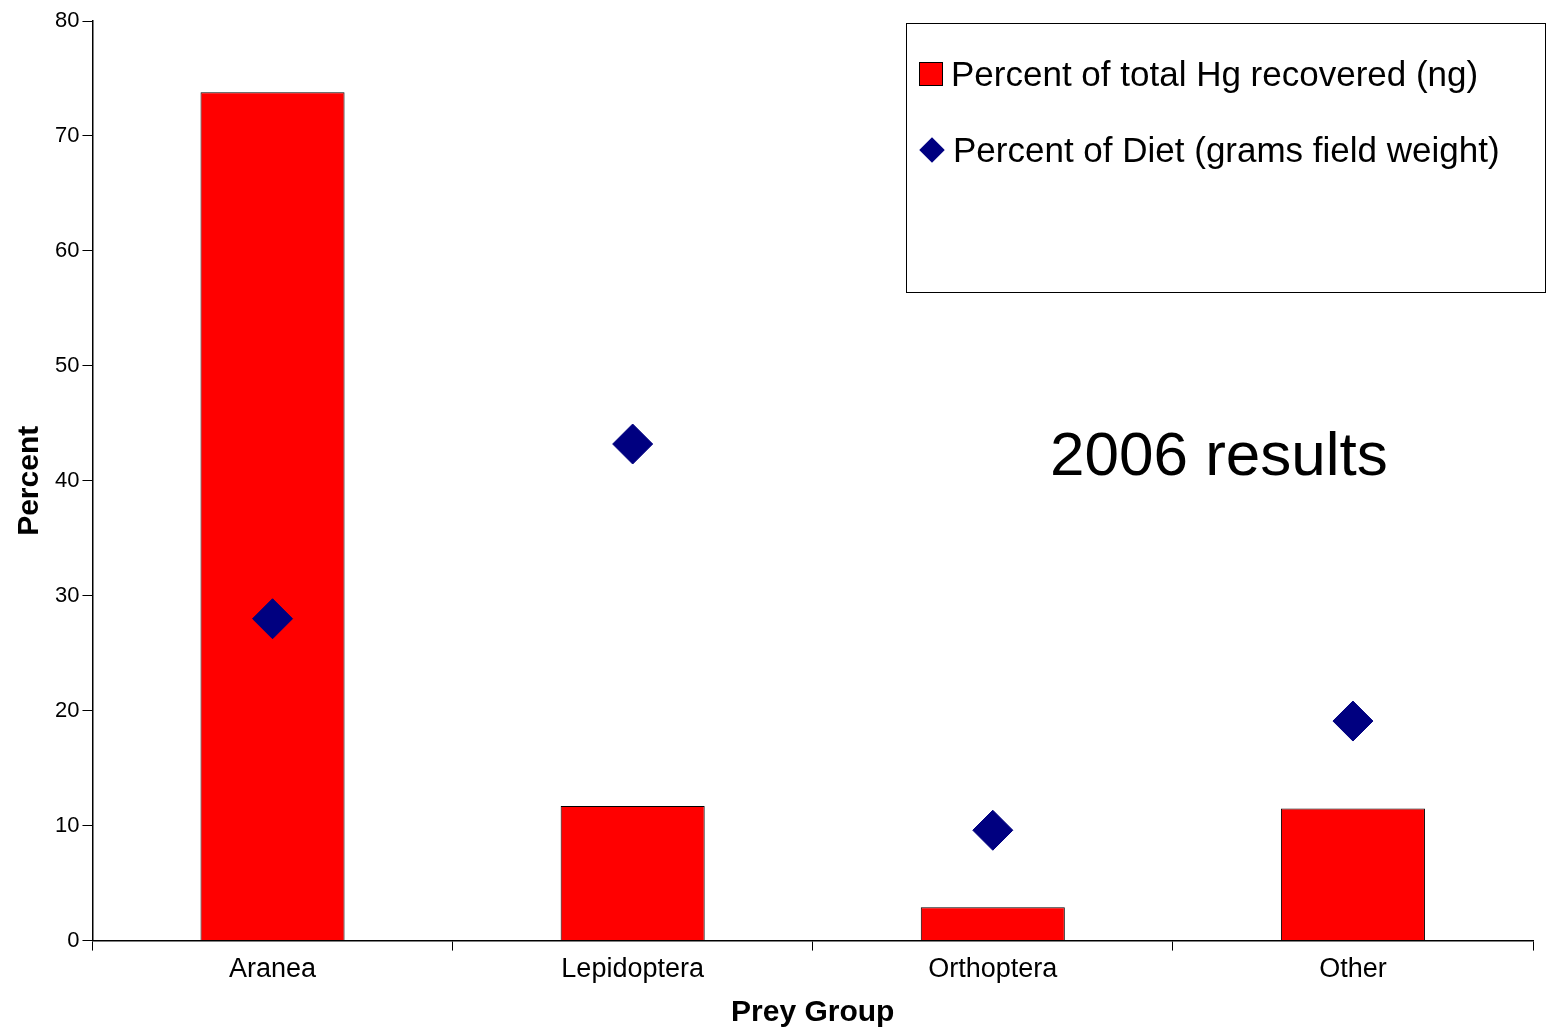 This screenshot has height=1035, width=1554. Describe the element at coordinates (28, 480) in the screenshot. I see `y-axis-title: Percent` at that location.